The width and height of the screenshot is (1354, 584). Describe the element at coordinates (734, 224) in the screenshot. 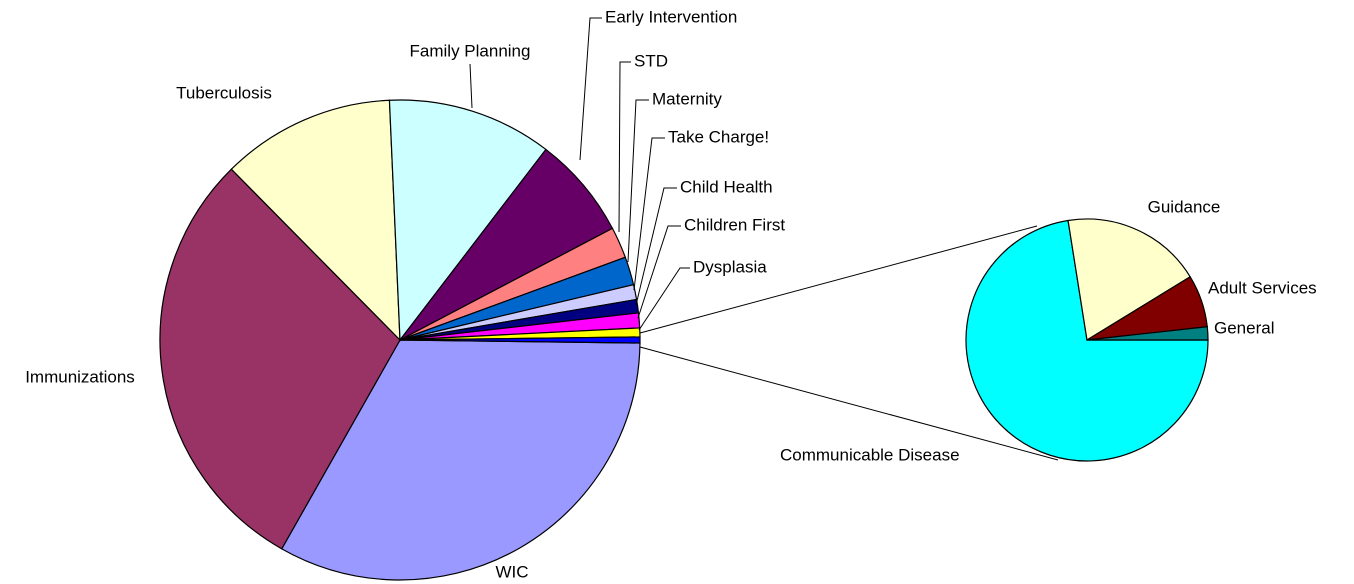

I see `slice-label: Children First` at that location.